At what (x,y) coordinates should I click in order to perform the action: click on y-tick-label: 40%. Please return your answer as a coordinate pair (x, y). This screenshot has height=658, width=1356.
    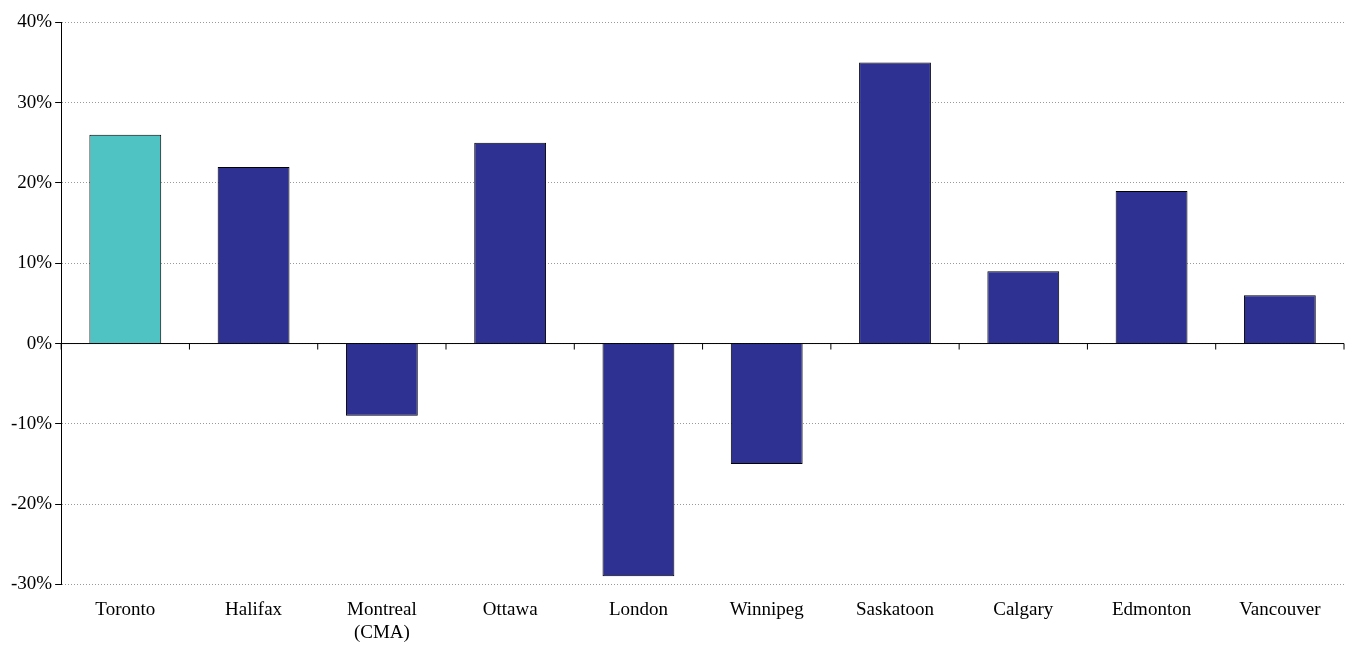
    Looking at the image, I should click on (35, 21).